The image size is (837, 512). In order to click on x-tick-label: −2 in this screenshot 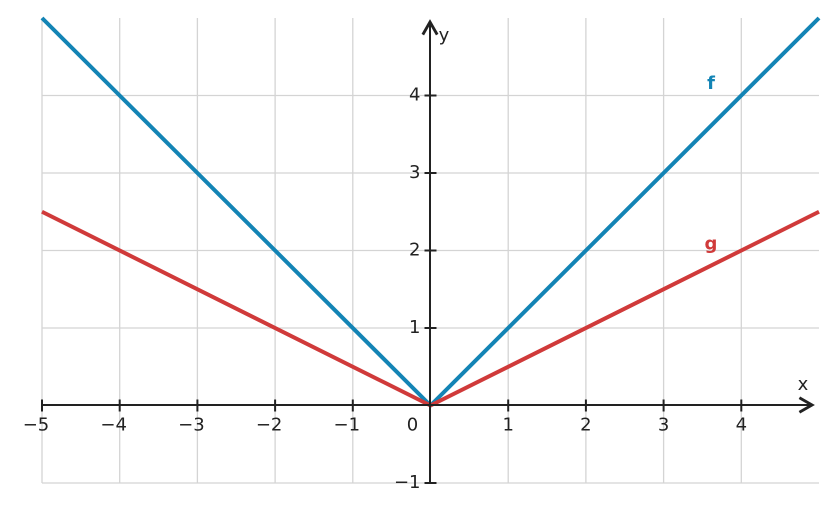, I will do `click(269, 425)`.